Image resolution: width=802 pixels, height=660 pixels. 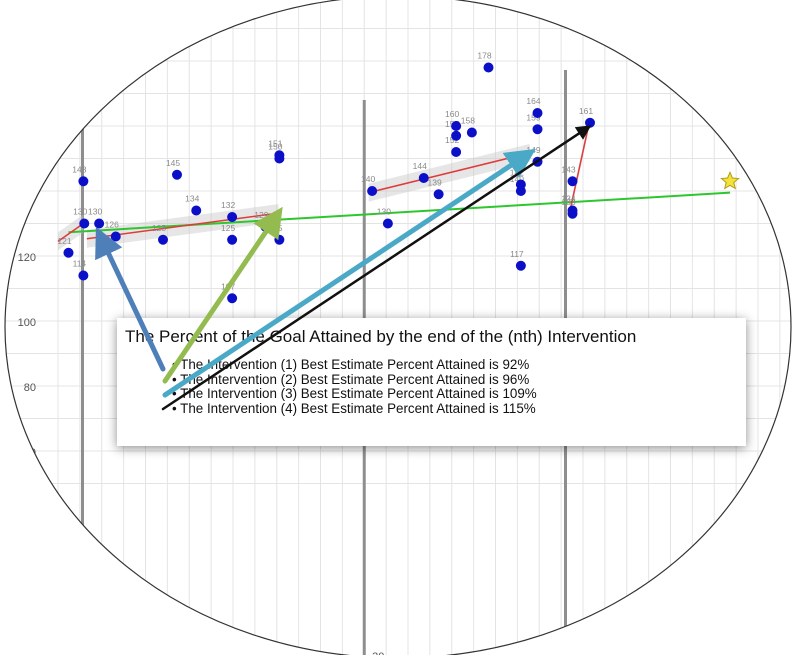 What do you see at coordinates (228, 205) in the screenshot?
I see `data-label: 132` at bounding box center [228, 205].